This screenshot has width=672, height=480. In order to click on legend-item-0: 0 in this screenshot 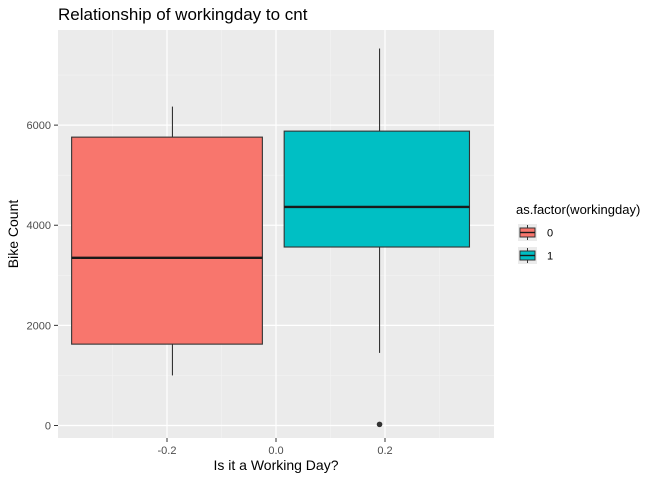, I will do `click(535, 232)`.